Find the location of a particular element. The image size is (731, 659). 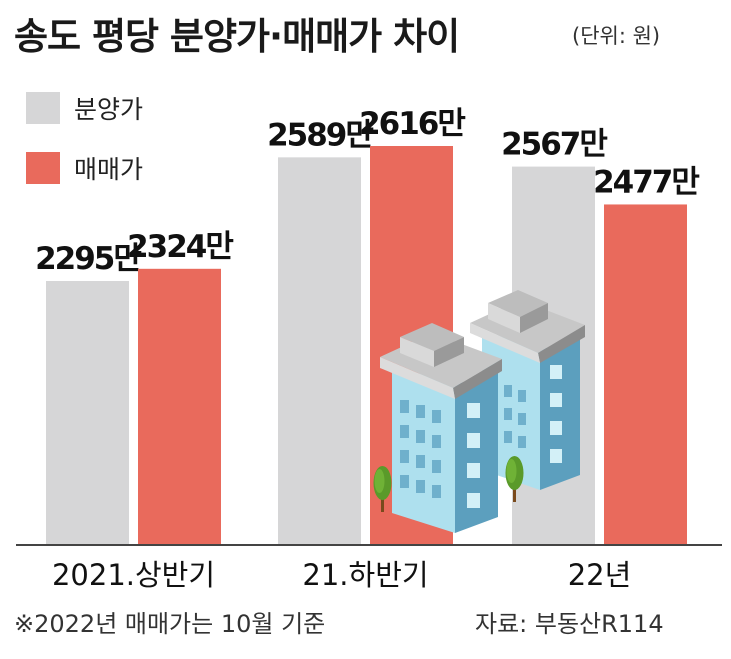

legend-item-sale: 매매가 is located at coordinates (84, 168).